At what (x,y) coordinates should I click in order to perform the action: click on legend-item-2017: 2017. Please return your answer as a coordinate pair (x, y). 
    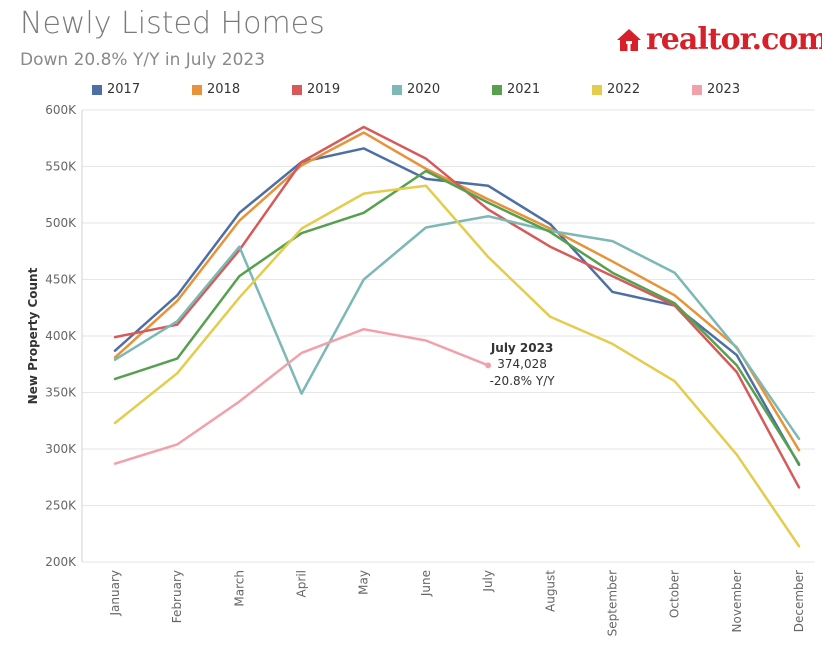
    Looking at the image, I should click on (142, 89).